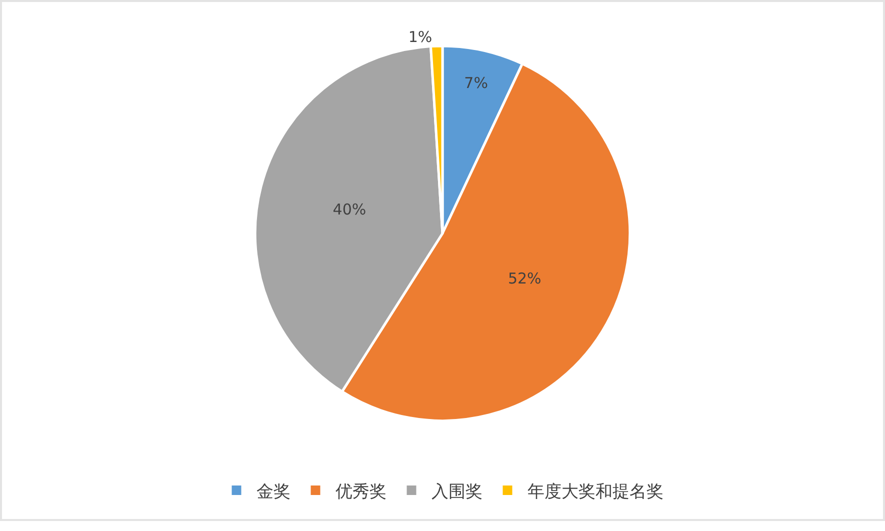  Describe the element at coordinates (420, 37) in the screenshot. I see `data-label: 1%` at that location.